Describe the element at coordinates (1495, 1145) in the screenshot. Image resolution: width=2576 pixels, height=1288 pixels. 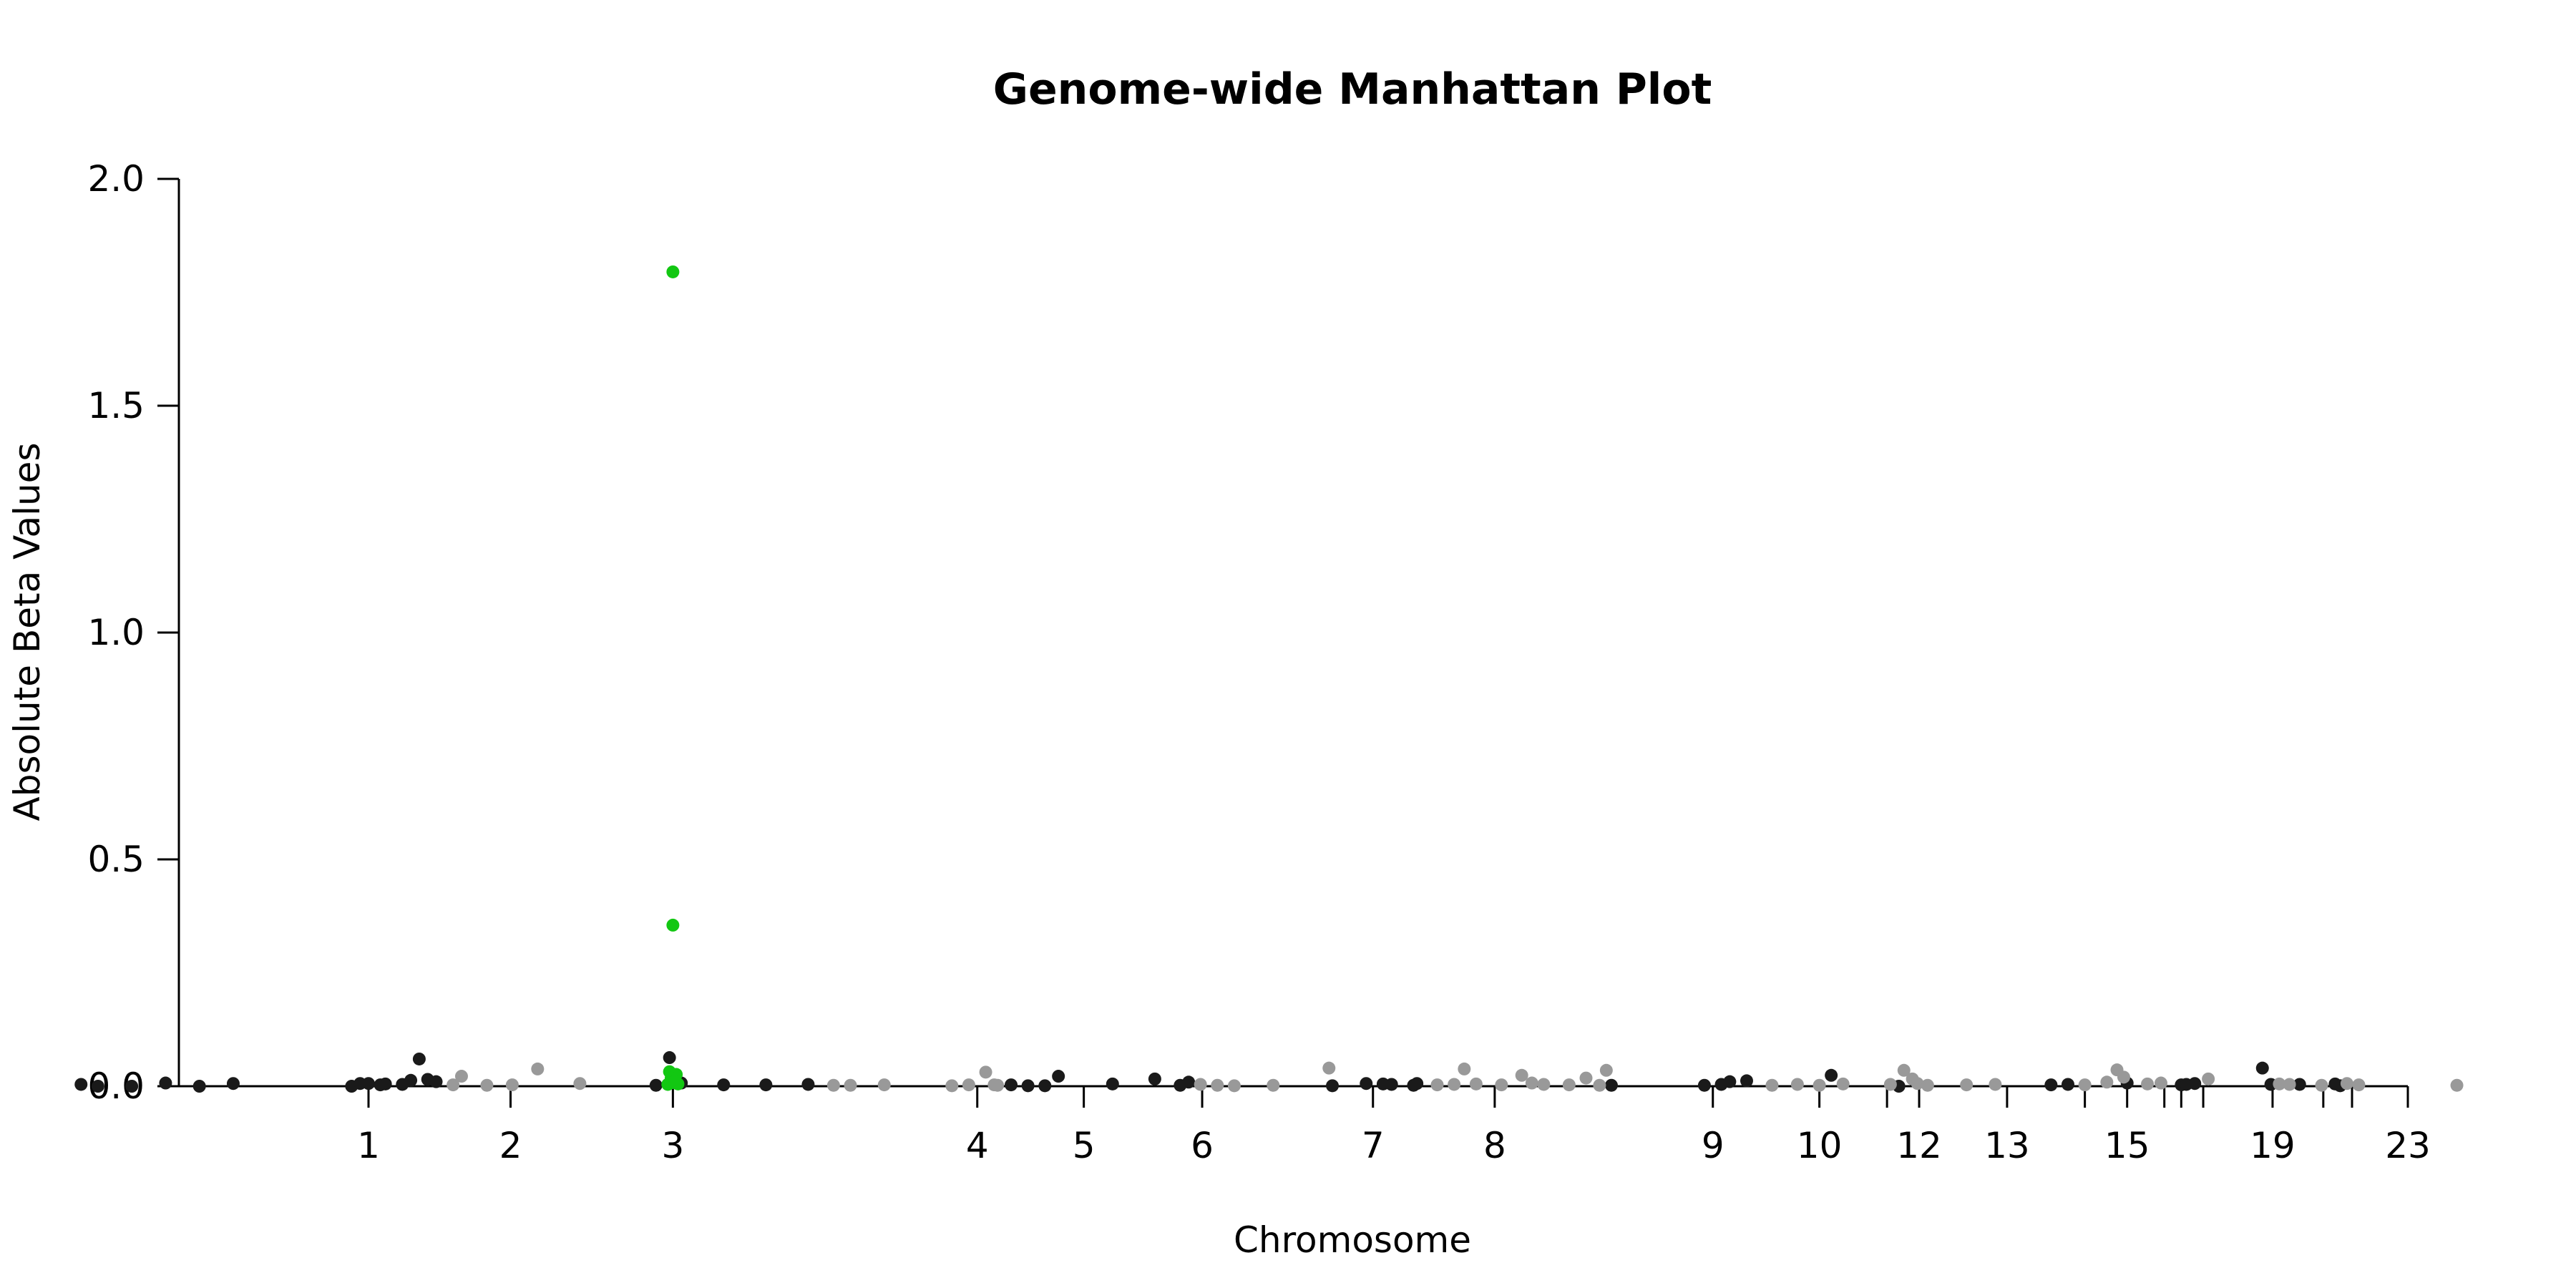
I see `x-tick-label: 8` at that location.